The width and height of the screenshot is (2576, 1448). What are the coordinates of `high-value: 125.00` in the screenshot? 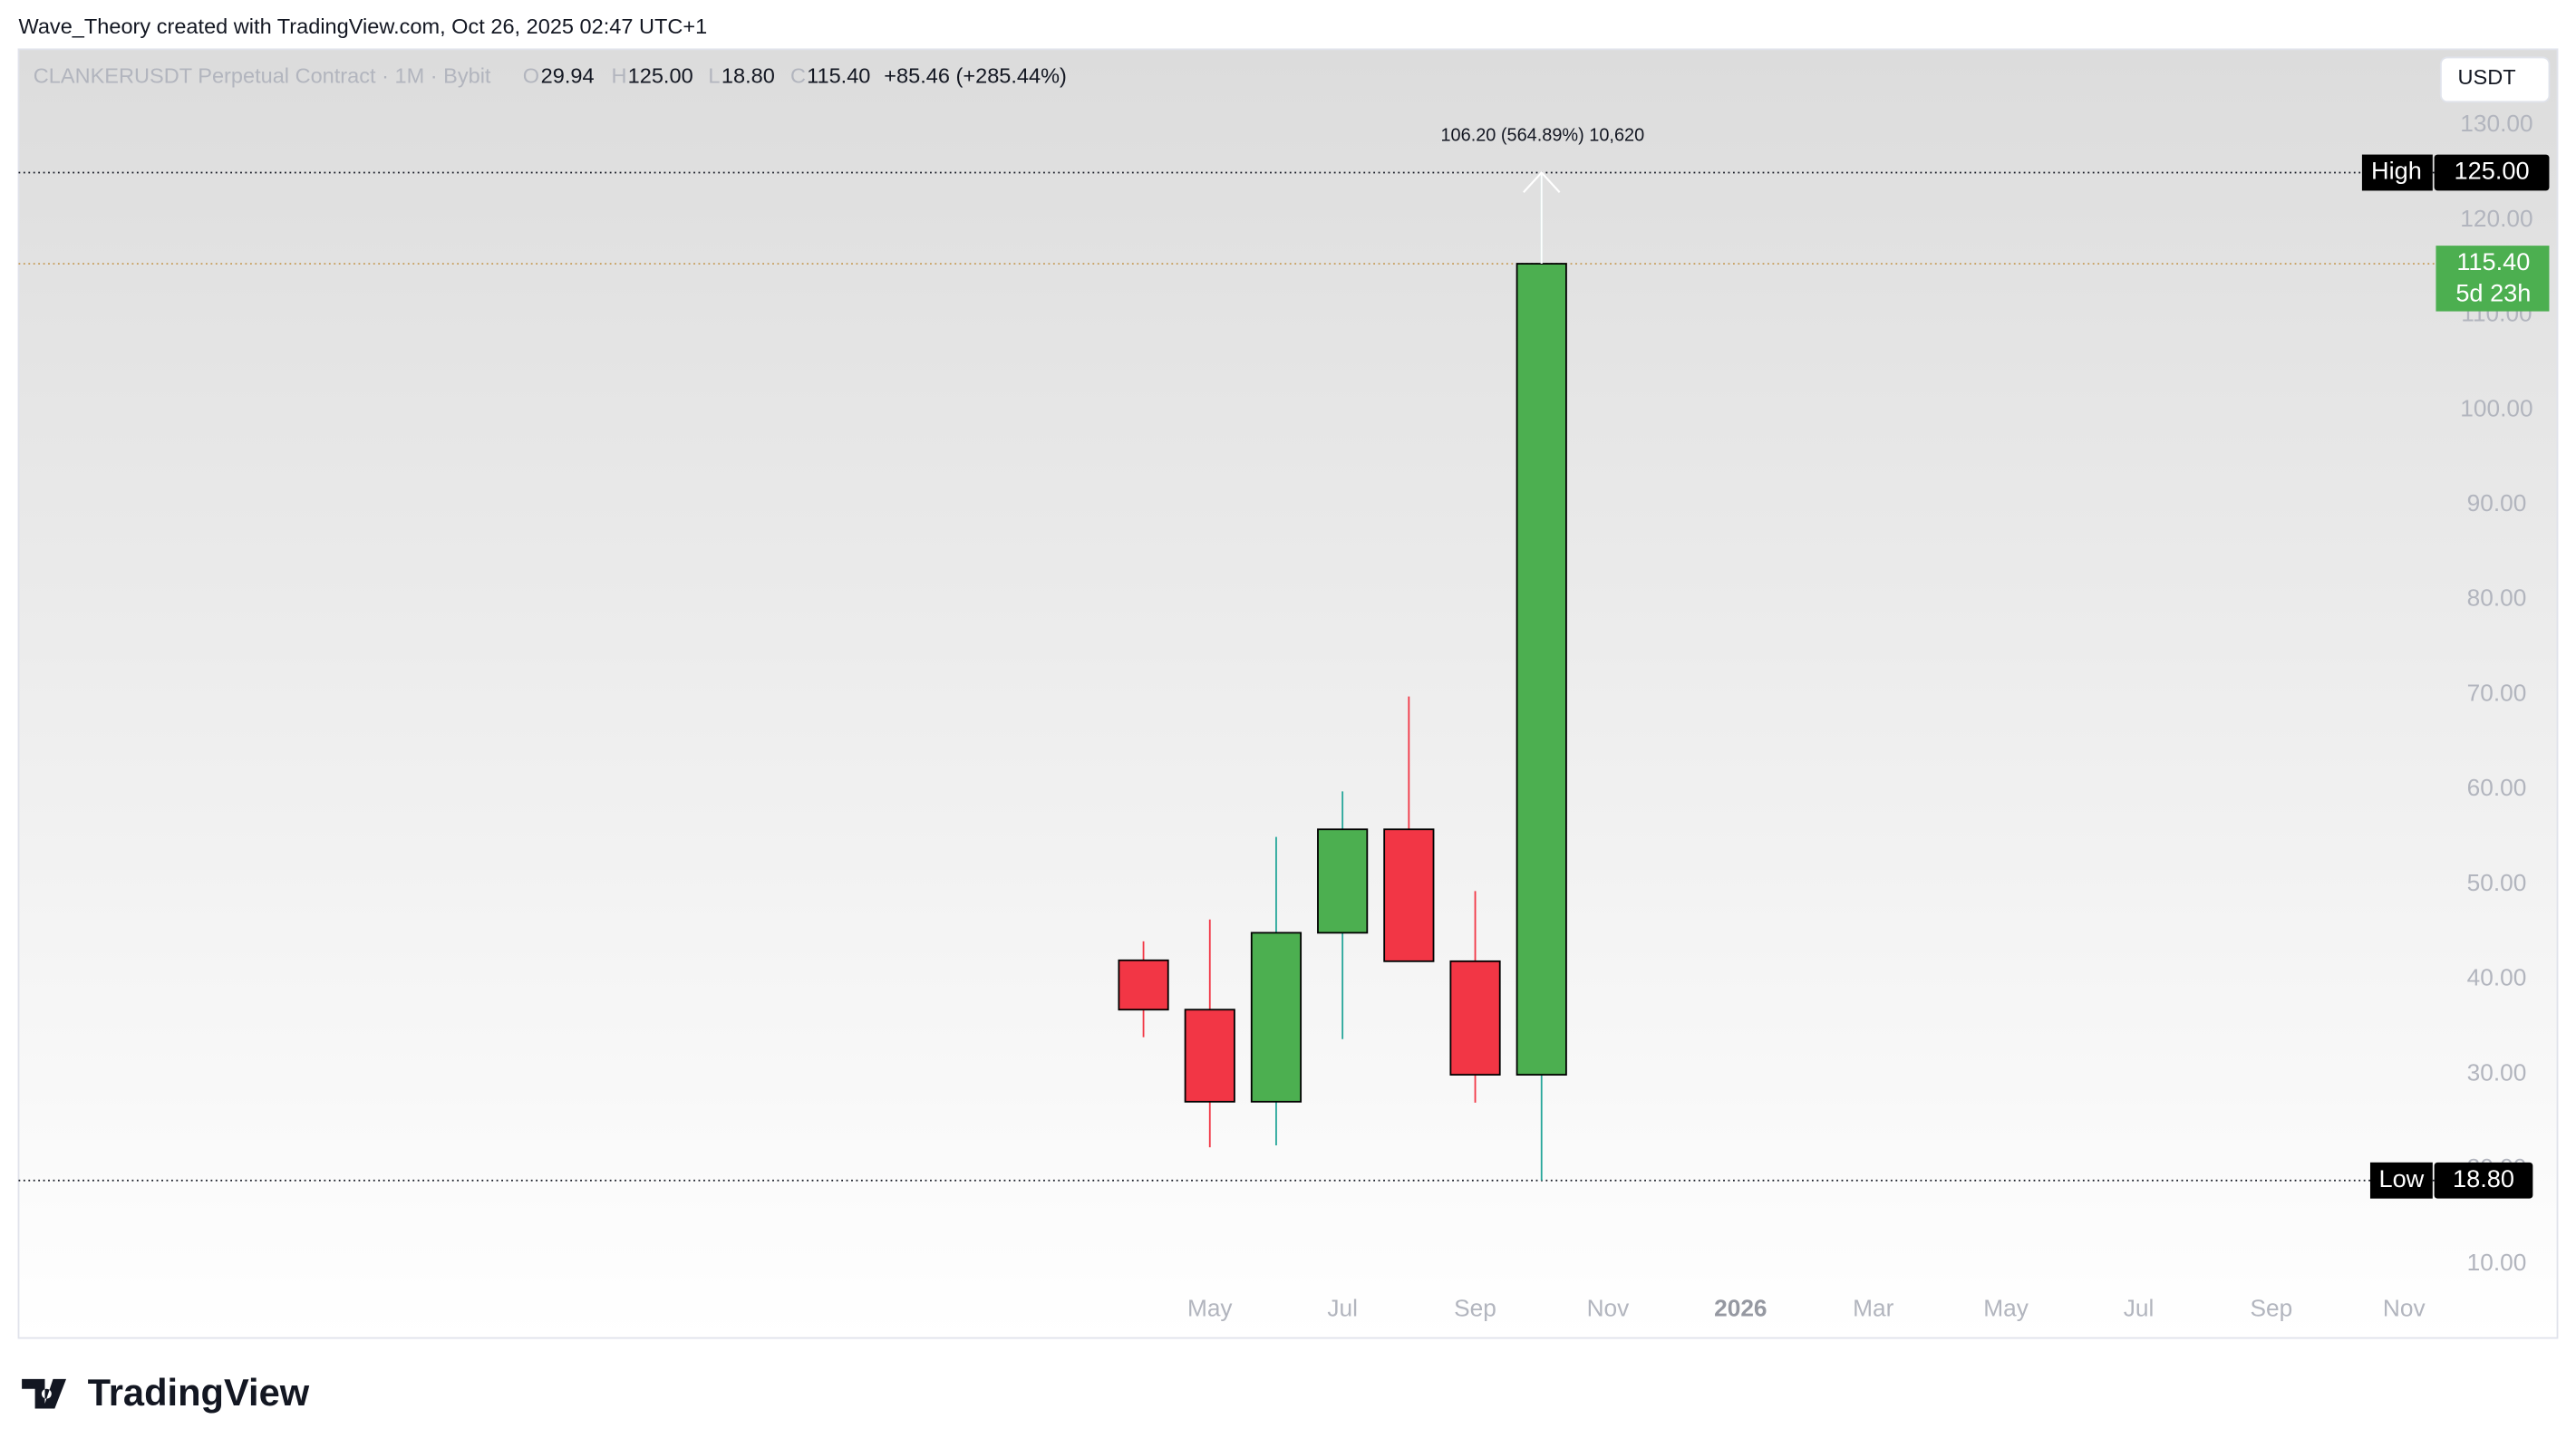 It's located at (2492, 171).